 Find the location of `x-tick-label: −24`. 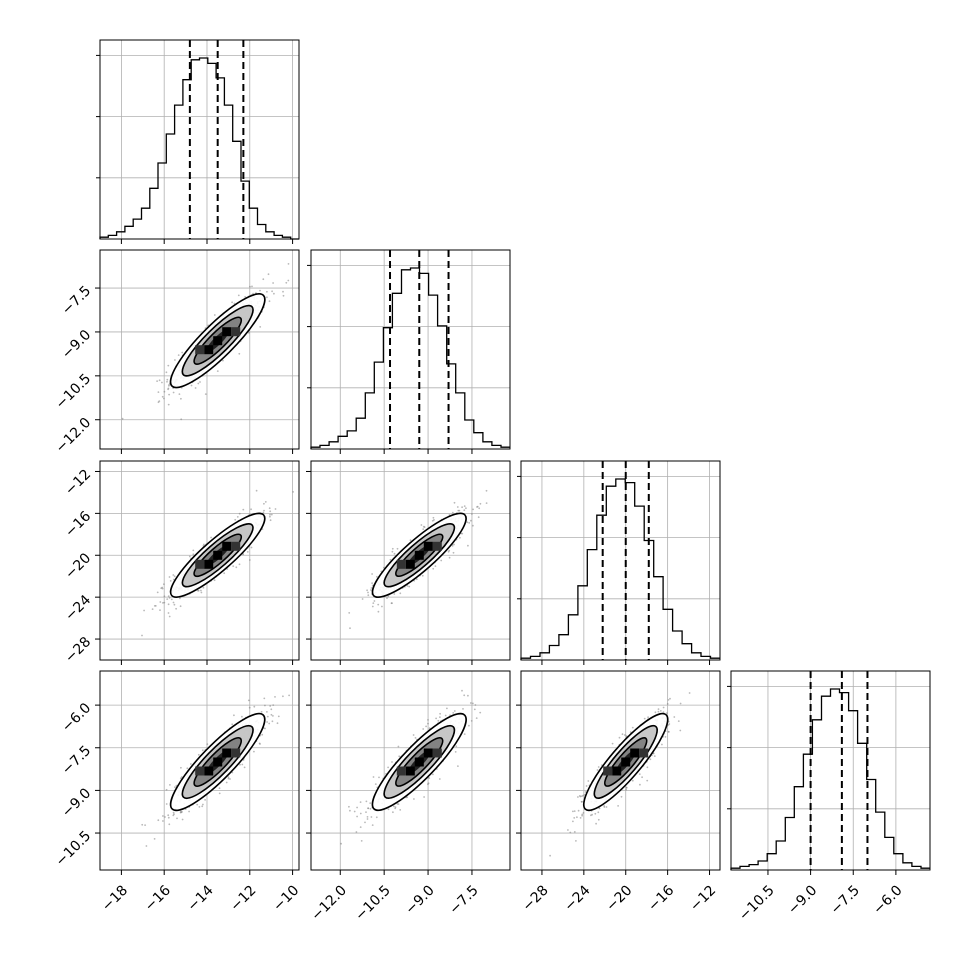

x-tick-label: −24 is located at coordinates (577, 898).